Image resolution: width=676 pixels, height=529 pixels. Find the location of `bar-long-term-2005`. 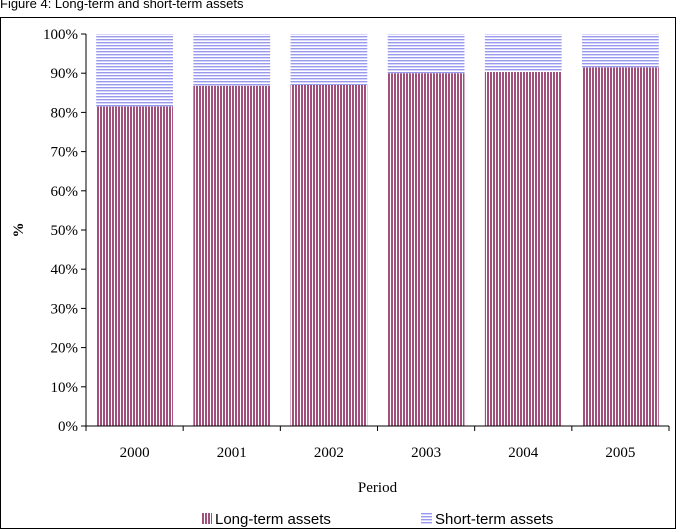

bar-long-term-2005 is located at coordinates (620, 246).